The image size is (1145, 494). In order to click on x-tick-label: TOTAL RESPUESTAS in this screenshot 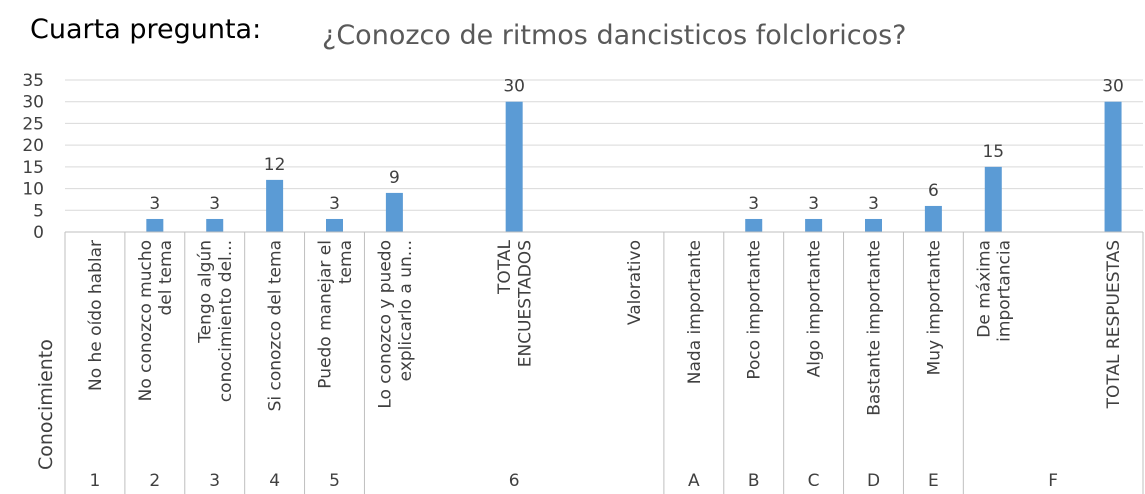, I will do `click(1114, 324)`.